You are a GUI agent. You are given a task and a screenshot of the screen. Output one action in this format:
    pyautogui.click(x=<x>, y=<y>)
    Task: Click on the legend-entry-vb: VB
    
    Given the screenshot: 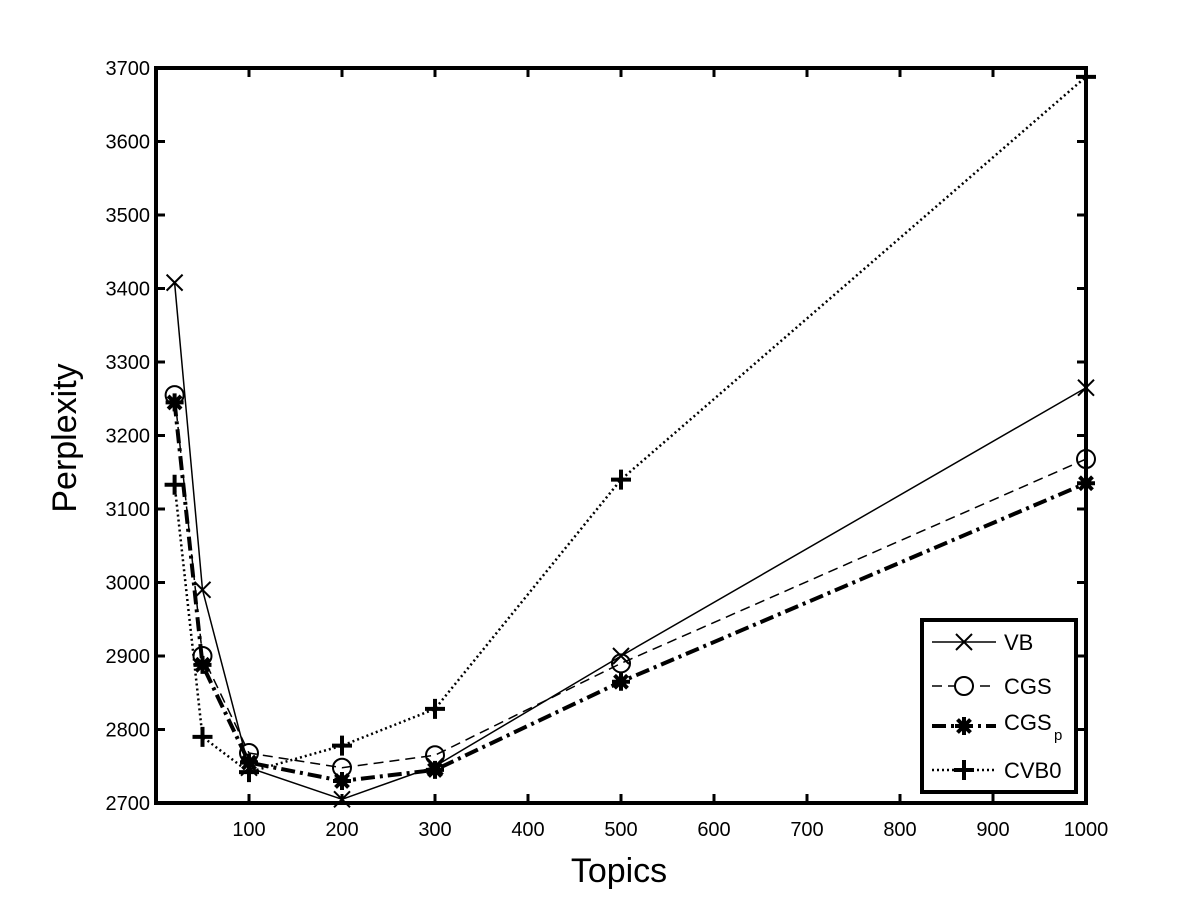 What is the action you would take?
    pyautogui.click(x=982, y=642)
    